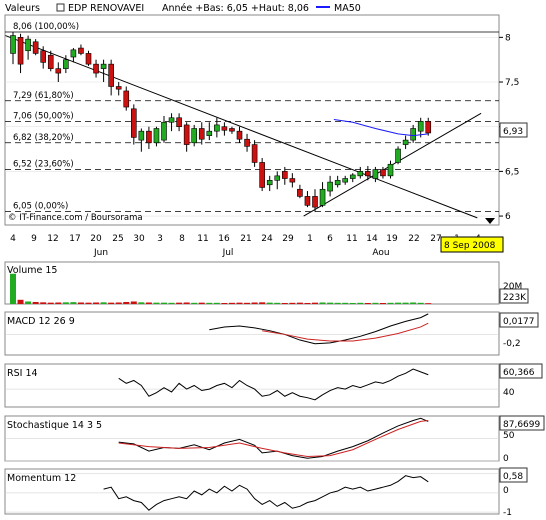 Image resolution: width=546 pixels, height=520 pixels. What do you see at coordinates (381, 128) in the screenshot?
I see `ma50-line` at bounding box center [381, 128].